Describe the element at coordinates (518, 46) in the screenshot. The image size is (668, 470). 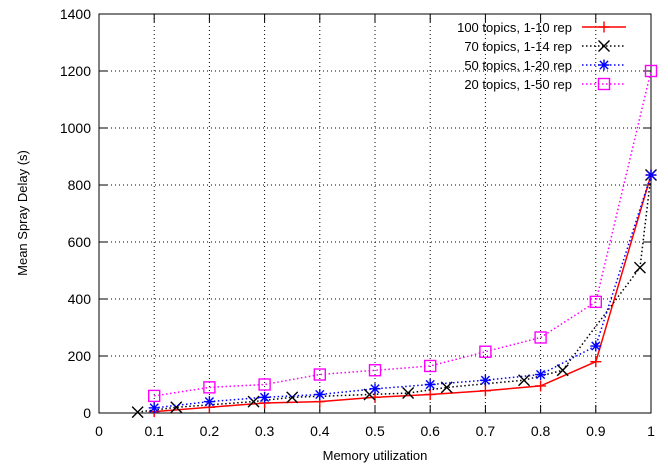
I see `legend-label: 70 topics, 1-14 rep` at that location.